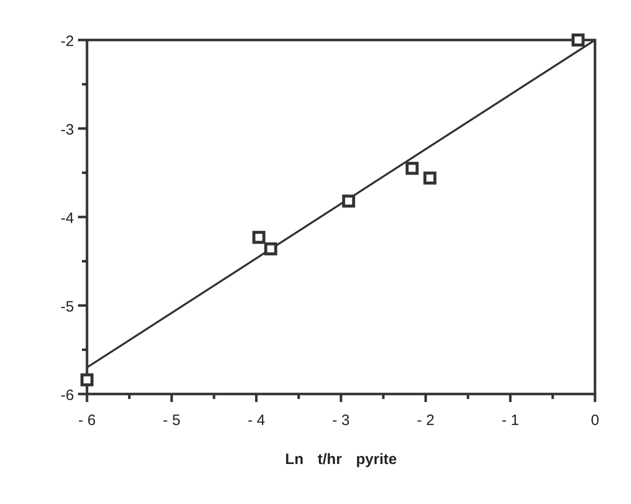 The image size is (631, 504). What do you see at coordinates (67, 218) in the screenshot?
I see `y-tick-label: -4` at bounding box center [67, 218].